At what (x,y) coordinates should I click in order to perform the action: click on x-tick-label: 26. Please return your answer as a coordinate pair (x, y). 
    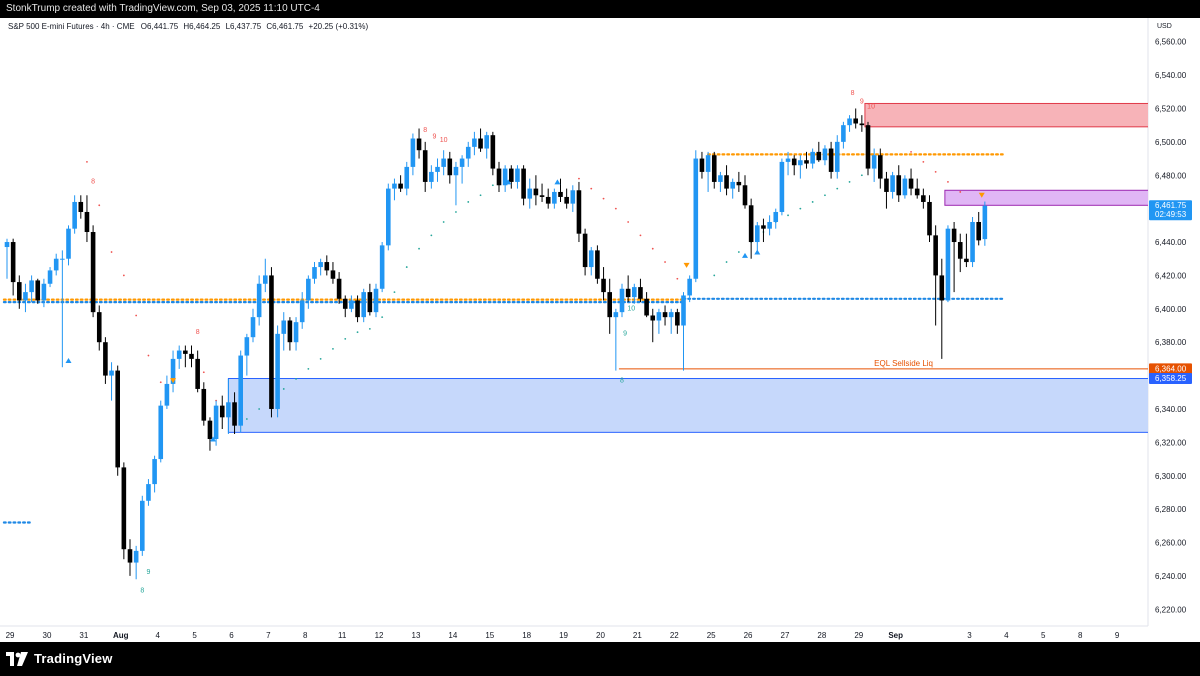
    Looking at the image, I should click on (748, 635).